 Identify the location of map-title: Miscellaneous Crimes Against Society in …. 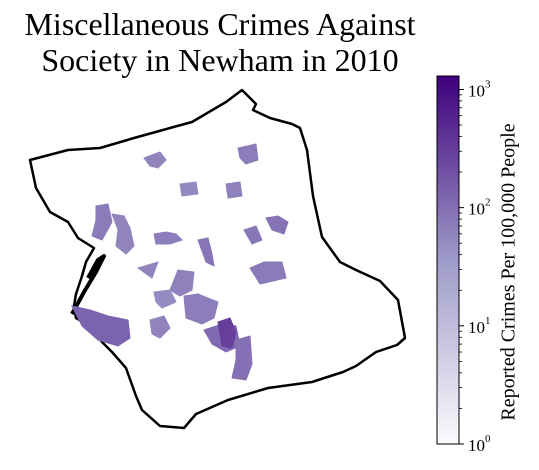
(220, 42).